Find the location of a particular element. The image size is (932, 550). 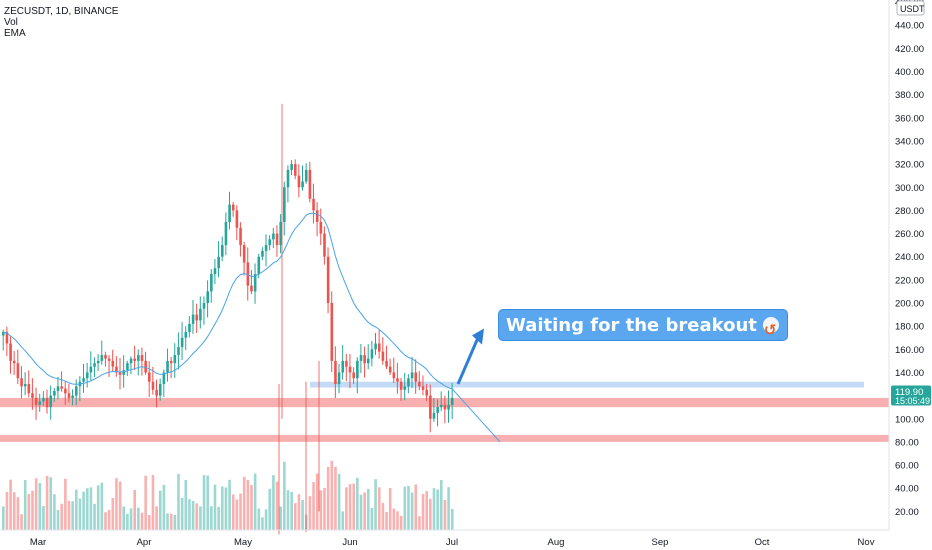

arrow-rotate-icon is located at coordinates (770, 330).